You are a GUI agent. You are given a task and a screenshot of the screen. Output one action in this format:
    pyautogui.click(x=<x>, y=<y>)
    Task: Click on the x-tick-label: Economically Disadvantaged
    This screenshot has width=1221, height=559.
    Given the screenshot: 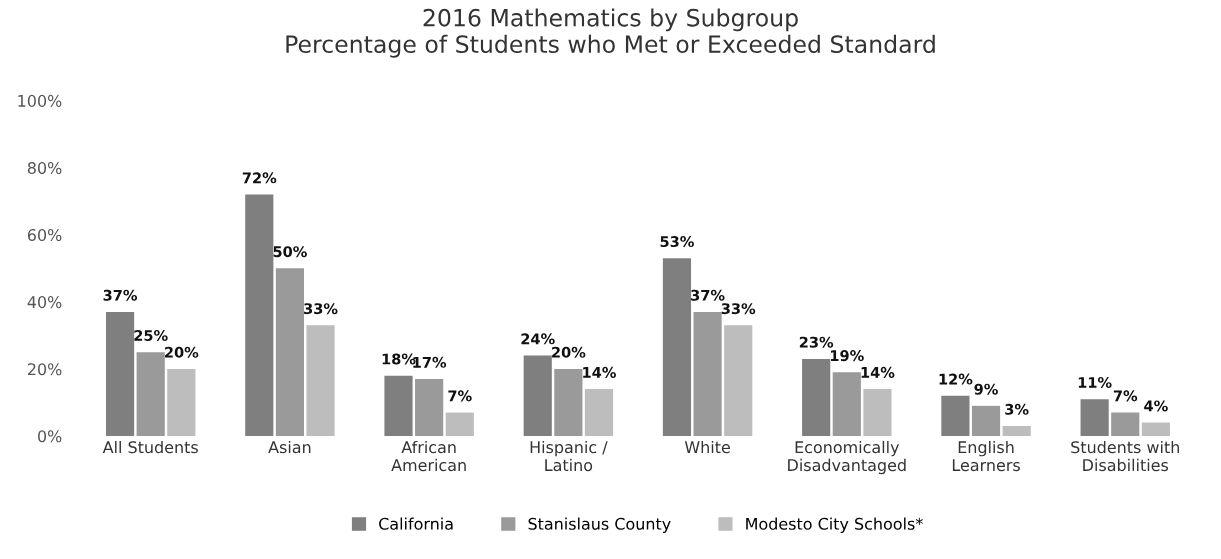 What is the action you would take?
    pyautogui.click(x=847, y=457)
    